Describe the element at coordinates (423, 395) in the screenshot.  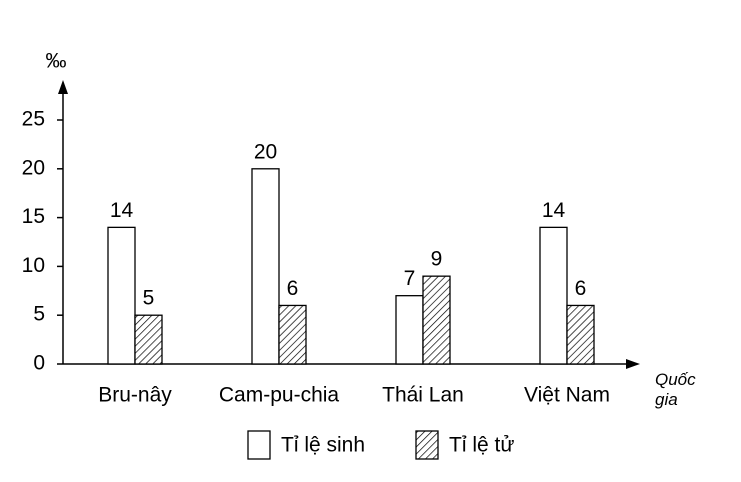
I see `x-tick-label: Thái Lan` at that location.